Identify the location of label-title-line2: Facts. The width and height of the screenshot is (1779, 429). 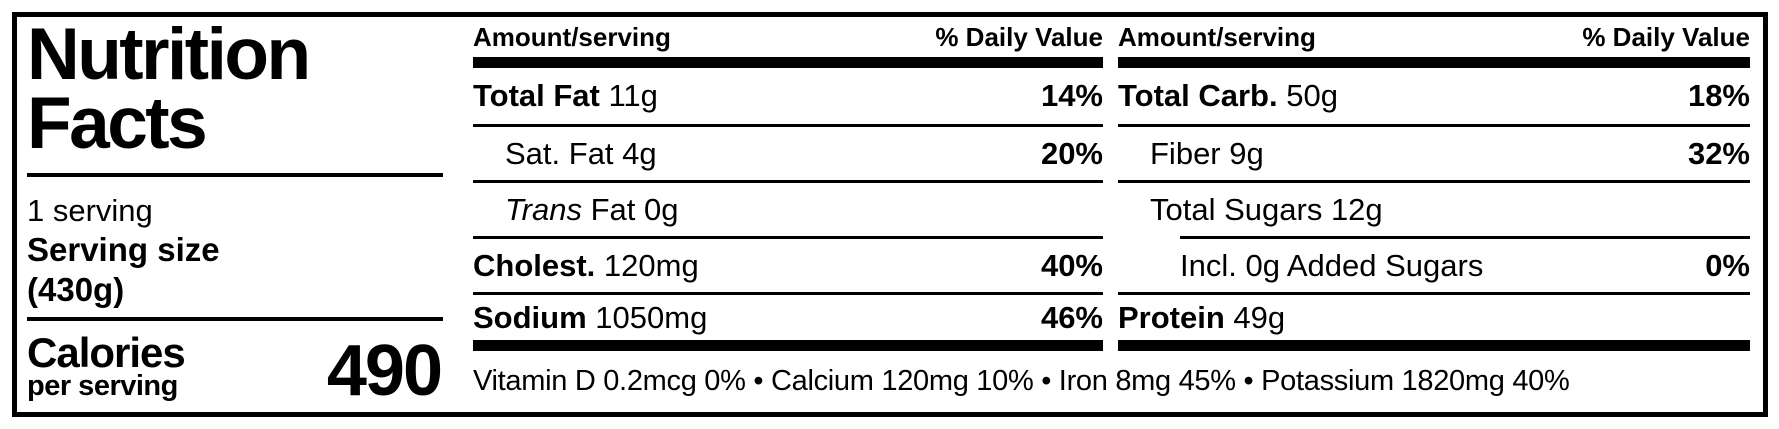
(117, 123).